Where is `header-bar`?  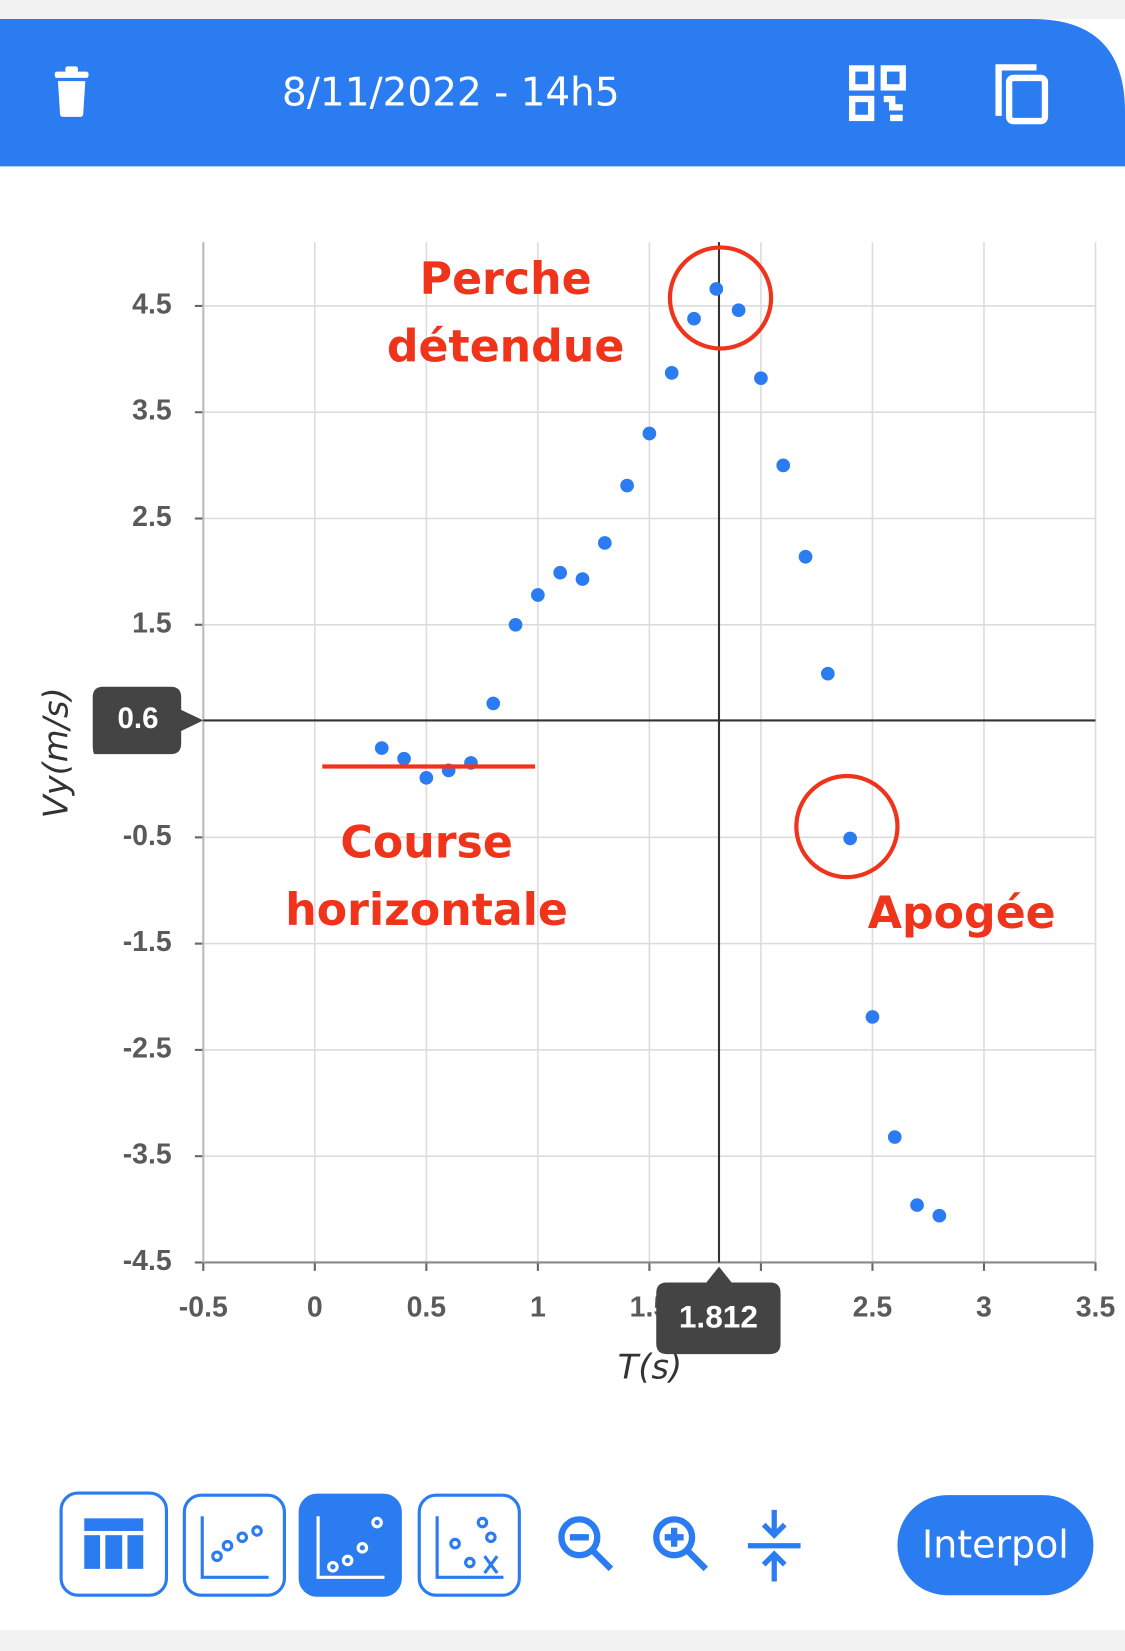
header-bar is located at coordinates (562, 92).